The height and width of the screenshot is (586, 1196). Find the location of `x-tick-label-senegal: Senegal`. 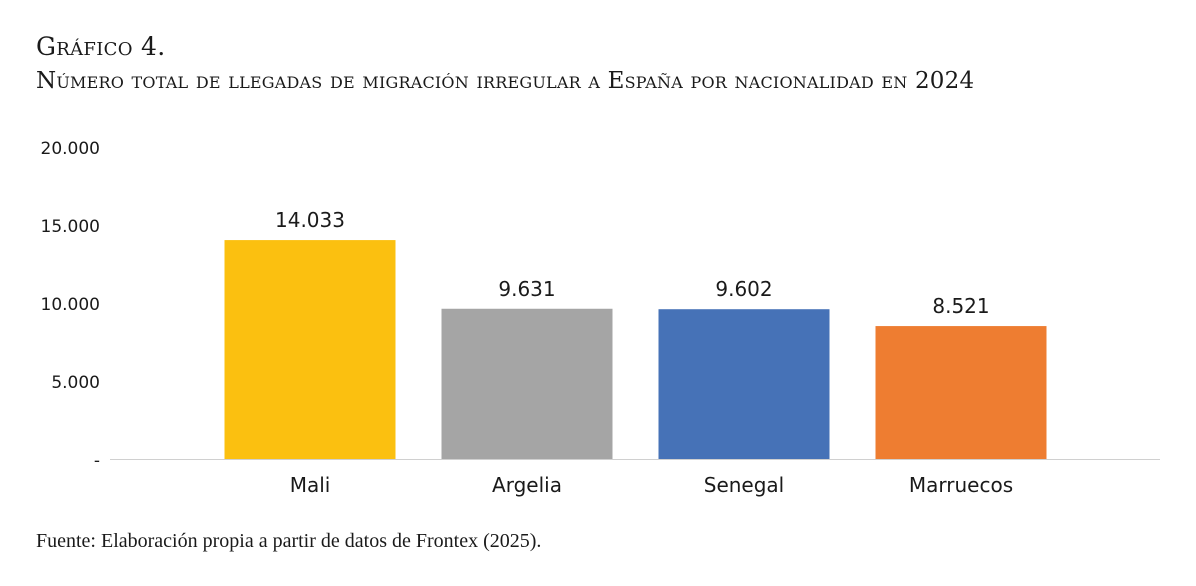

x-tick-label-senegal: Senegal is located at coordinates (744, 485).